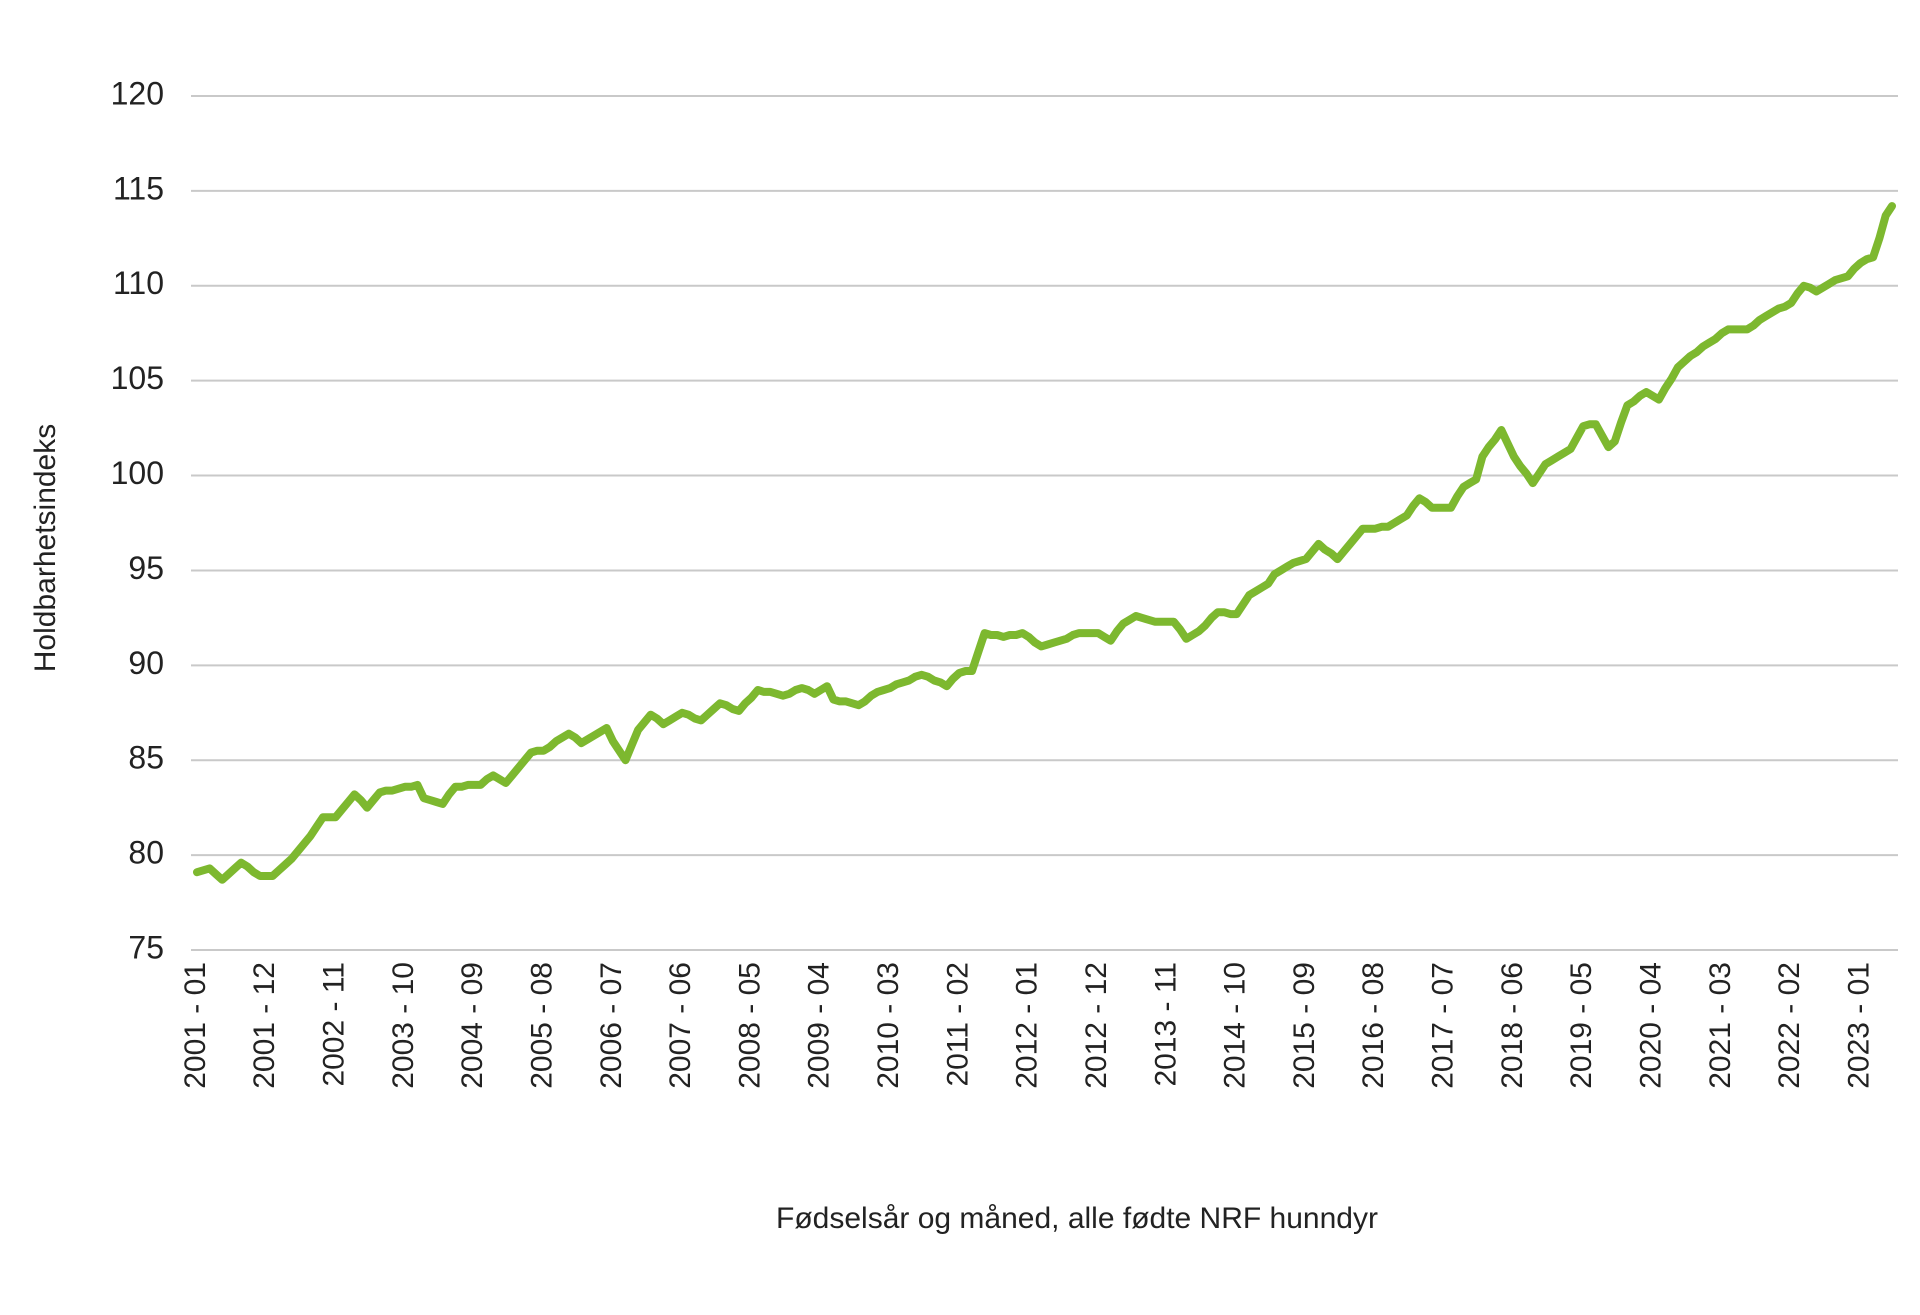 Image resolution: width=1920 pixels, height=1315 pixels. I want to click on x-tick-label: 2018 - 06, so click(1512, 1025).